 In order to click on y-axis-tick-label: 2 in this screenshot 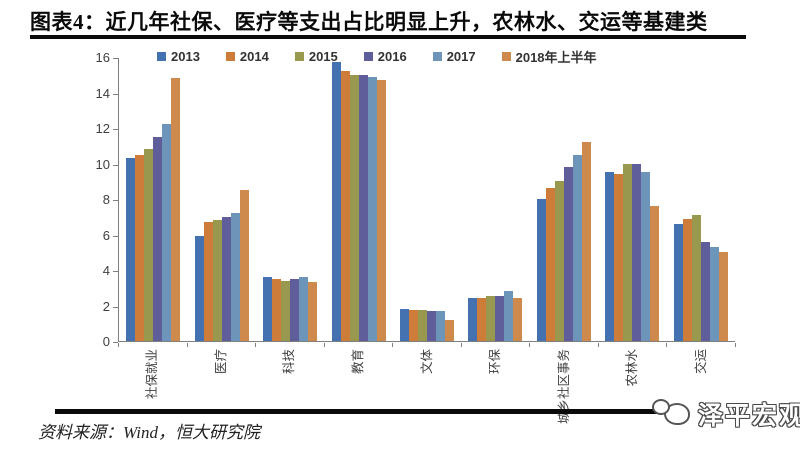, I will do `click(106, 306)`.